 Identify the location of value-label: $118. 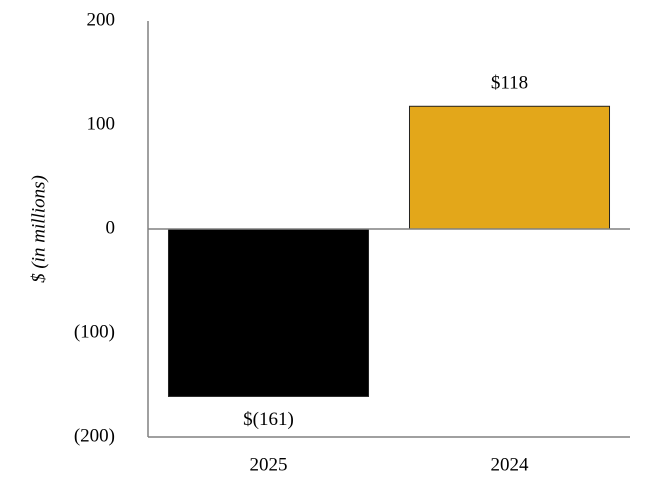
(509, 83).